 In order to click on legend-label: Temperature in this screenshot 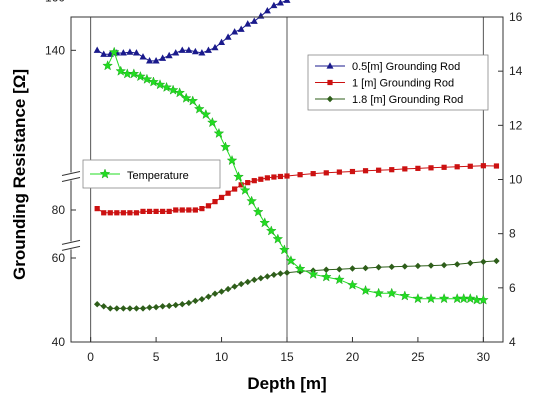, I will do `click(158, 176)`.